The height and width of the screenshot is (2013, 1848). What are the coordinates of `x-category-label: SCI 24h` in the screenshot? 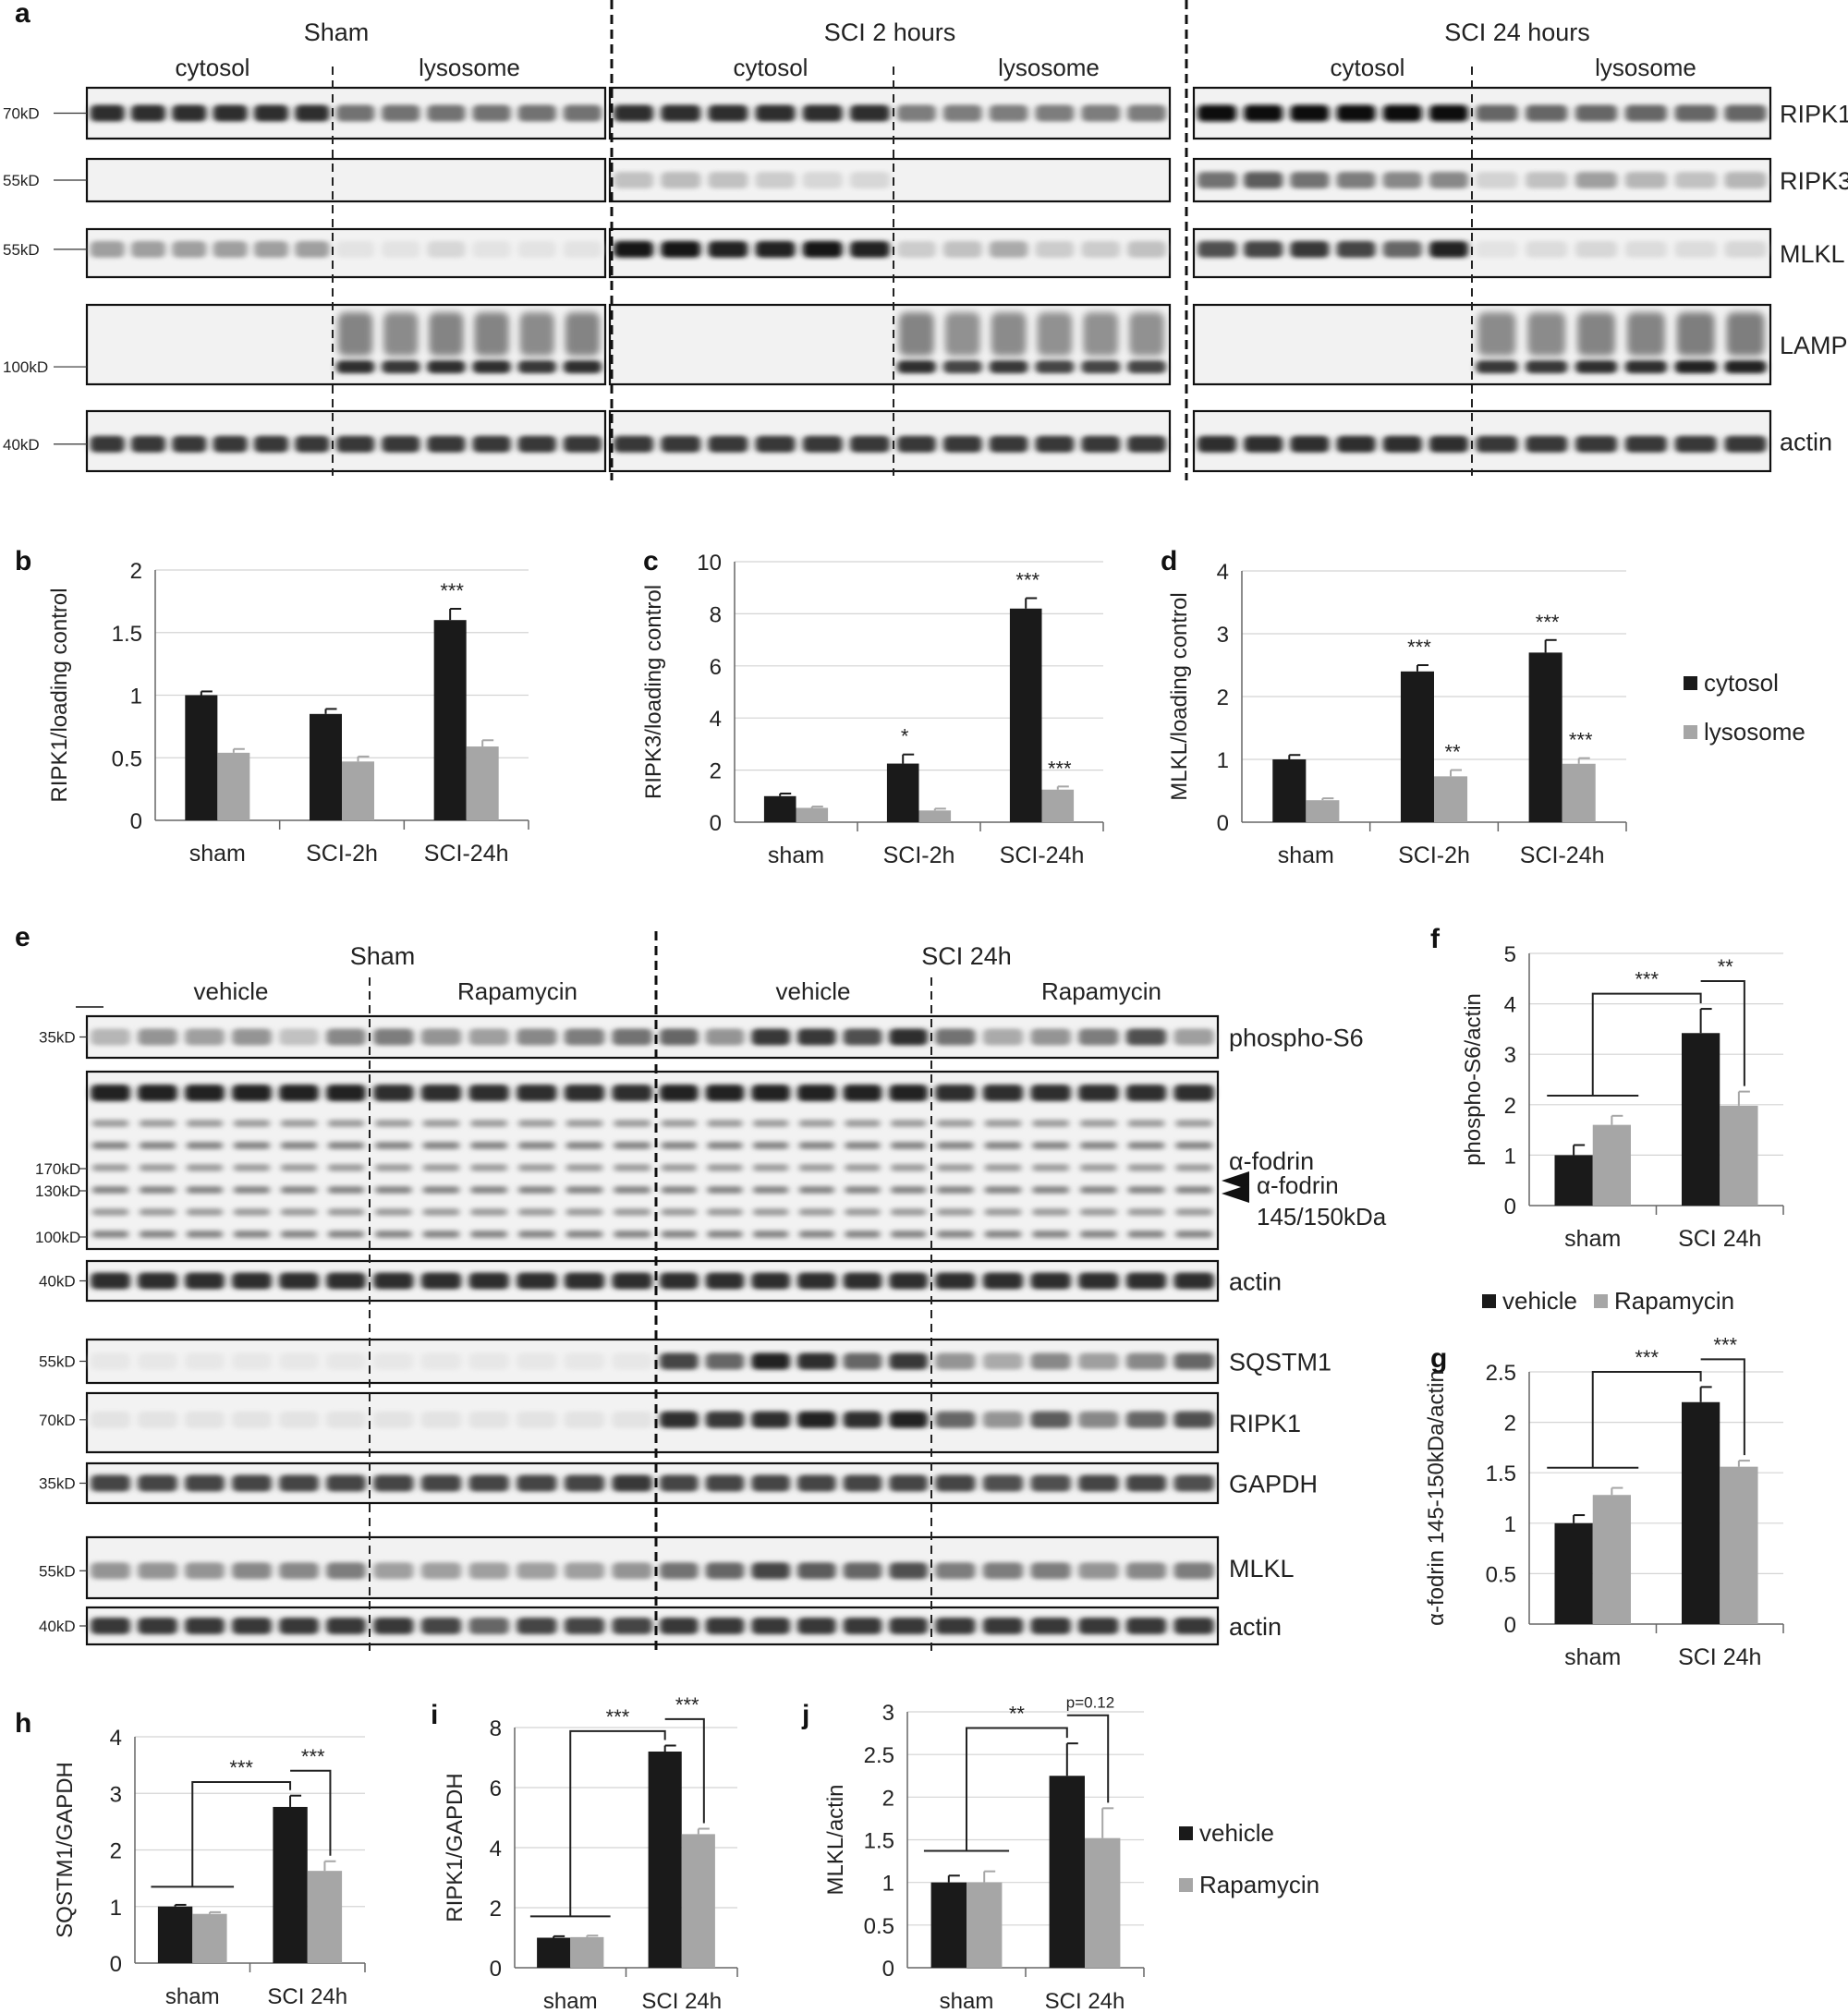 It's located at (307, 1996).